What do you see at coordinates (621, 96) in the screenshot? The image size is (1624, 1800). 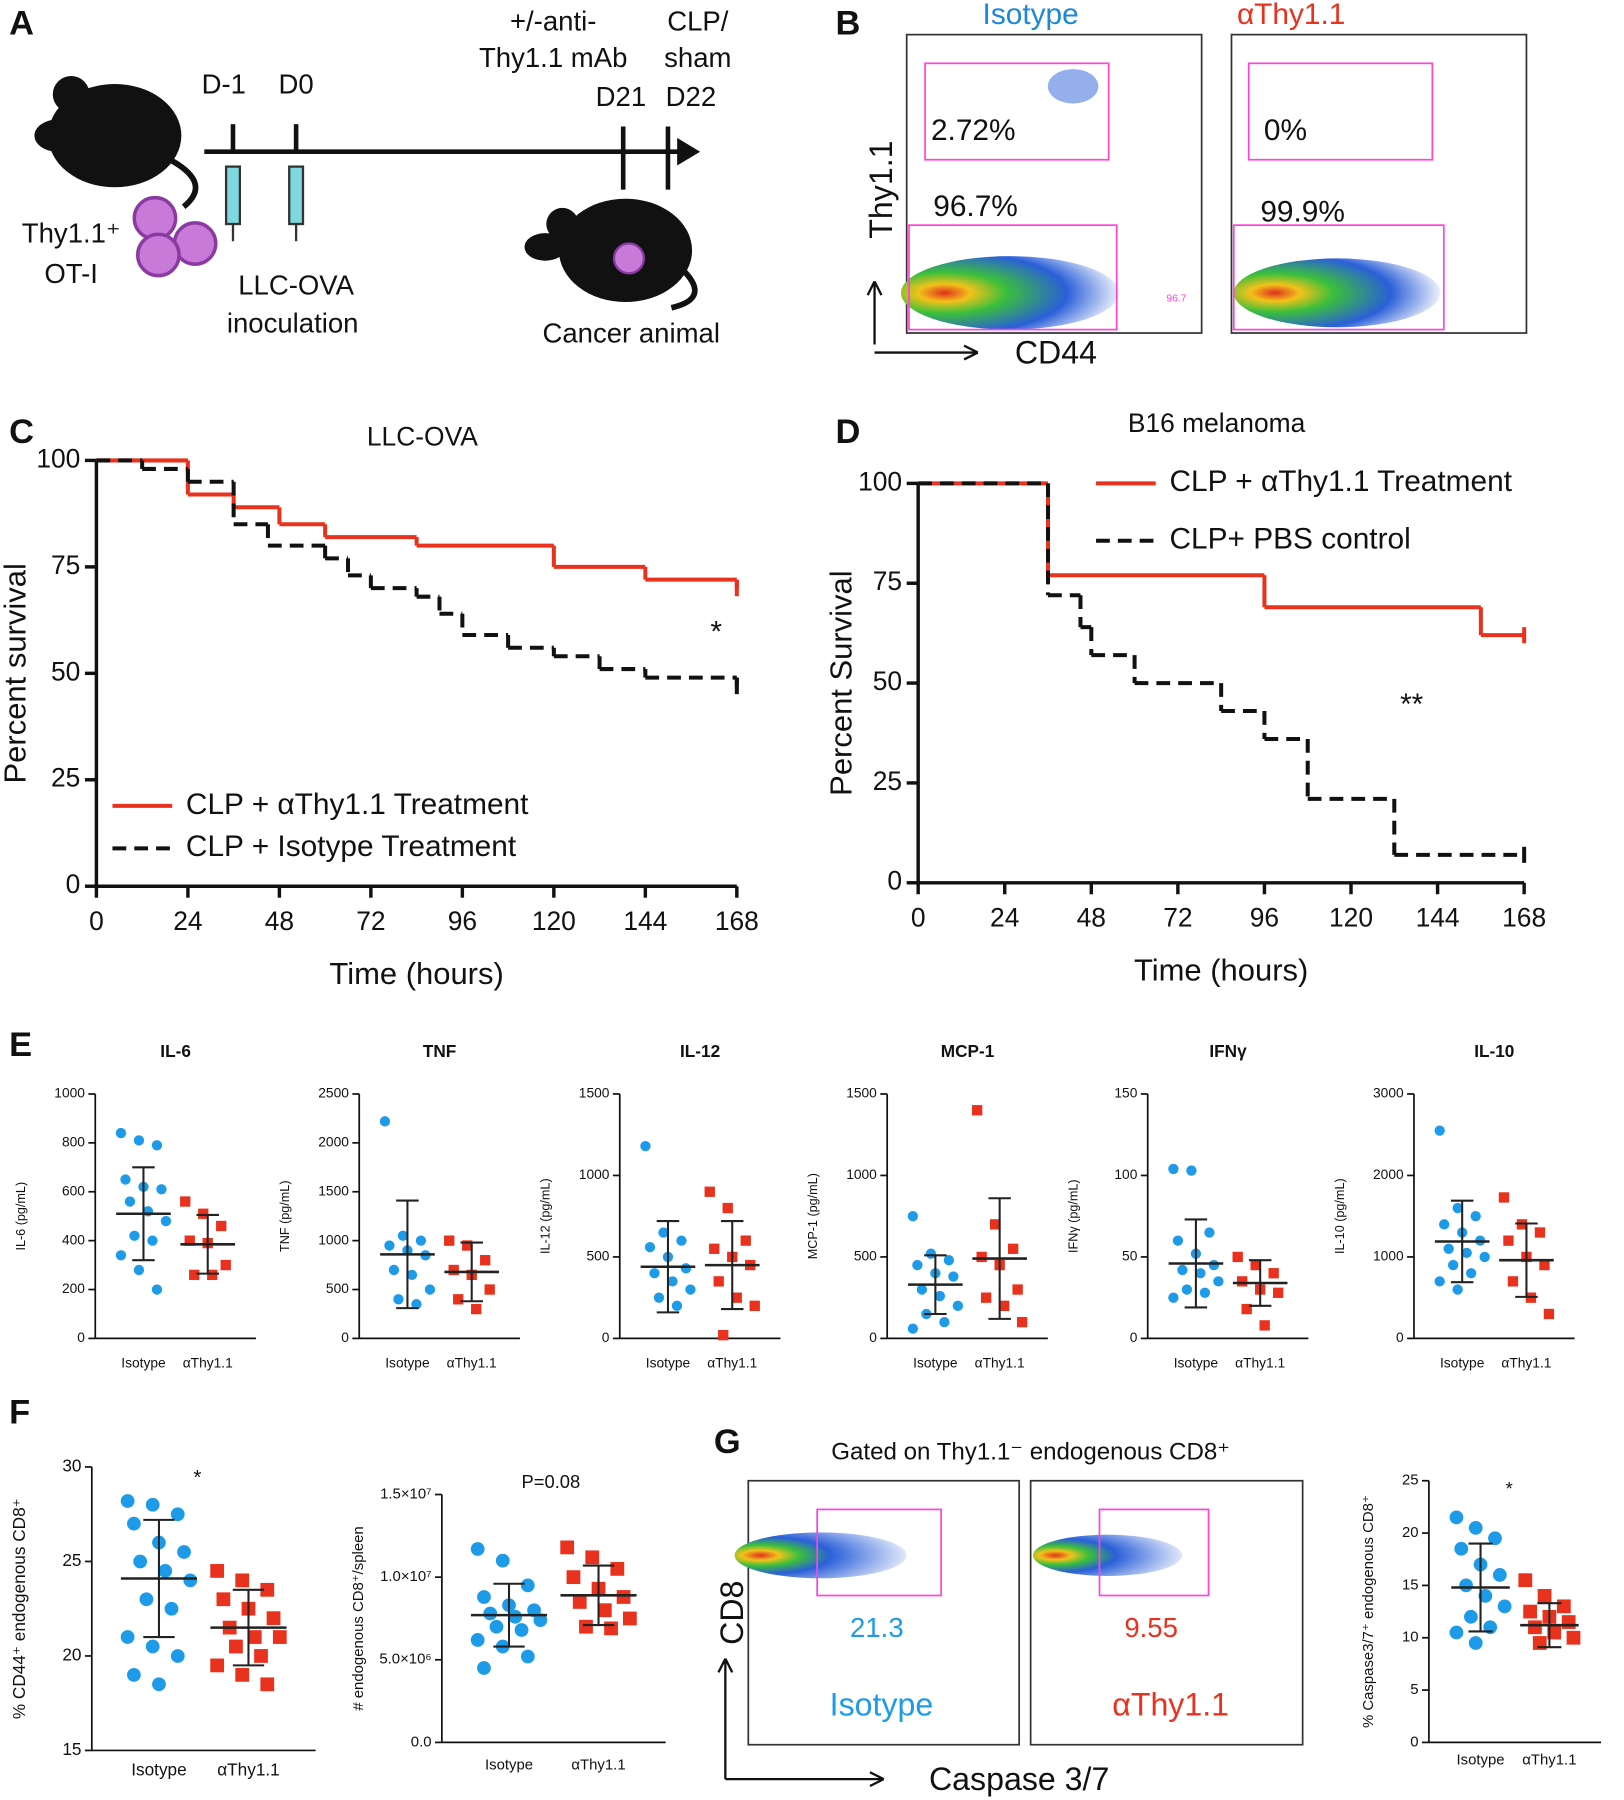 I see `timepoint: D21` at bounding box center [621, 96].